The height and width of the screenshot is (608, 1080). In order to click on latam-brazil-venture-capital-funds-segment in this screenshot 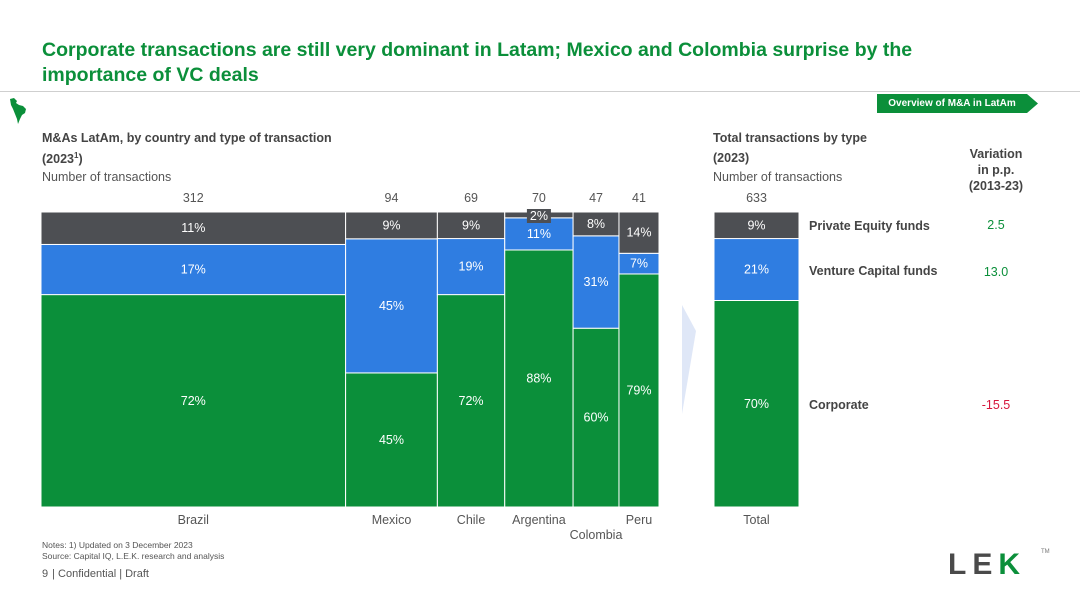, I will do `click(193, 269)`.